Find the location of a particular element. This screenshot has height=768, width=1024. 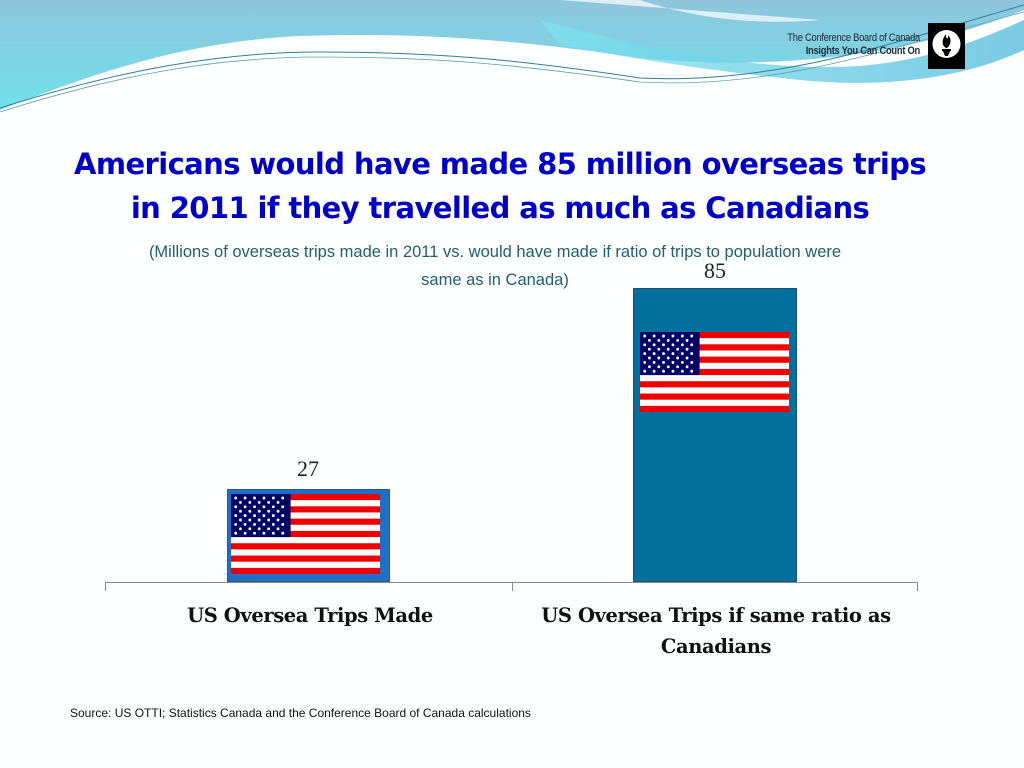

data-label-ratio: 85 is located at coordinates (715, 270).